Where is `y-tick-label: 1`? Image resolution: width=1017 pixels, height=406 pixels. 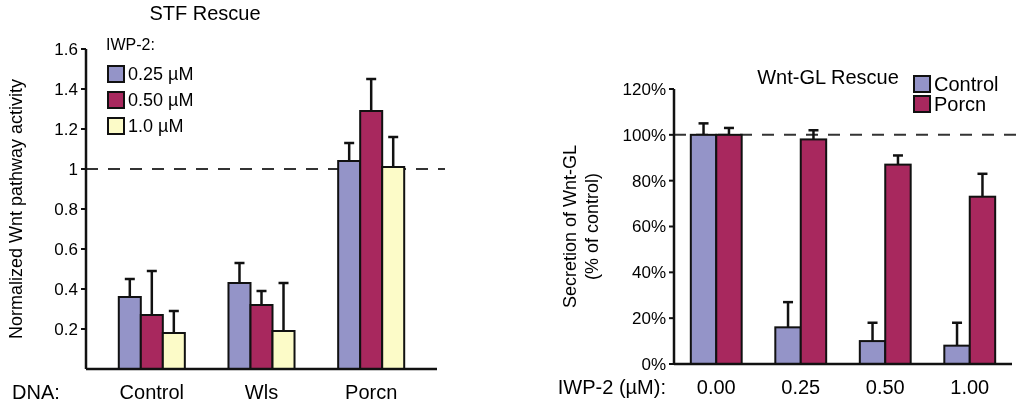
y-tick-label: 1 is located at coordinates (73, 169).